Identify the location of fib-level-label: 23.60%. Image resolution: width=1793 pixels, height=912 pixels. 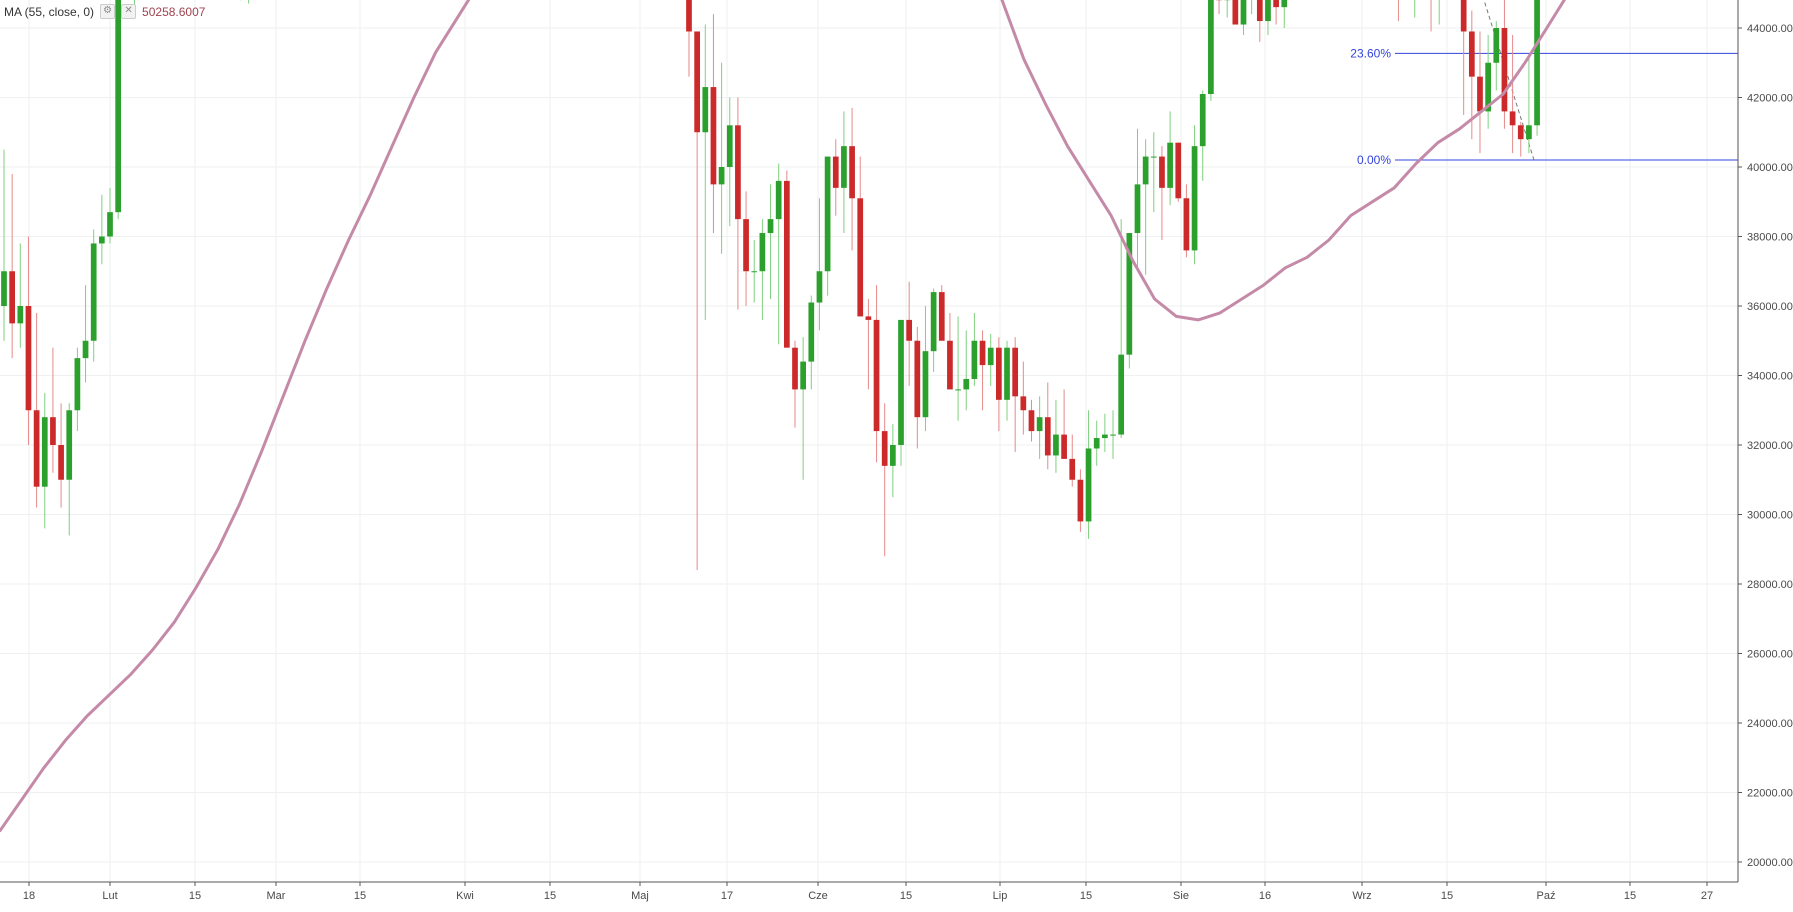
(1370, 53).